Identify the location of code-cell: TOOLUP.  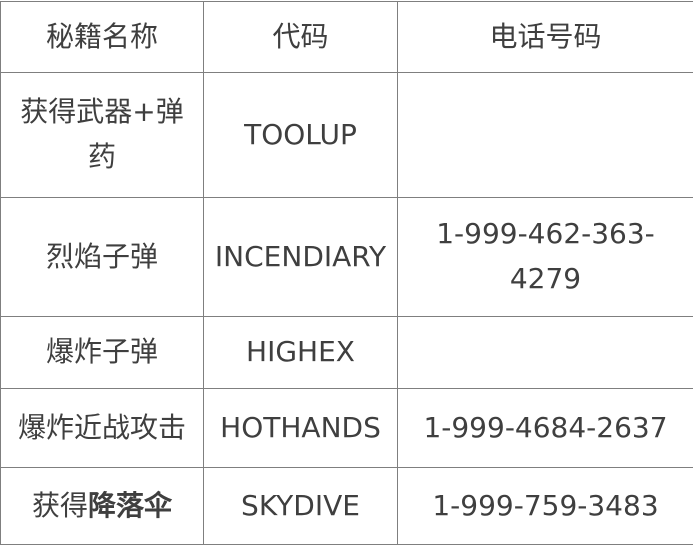
(300, 135).